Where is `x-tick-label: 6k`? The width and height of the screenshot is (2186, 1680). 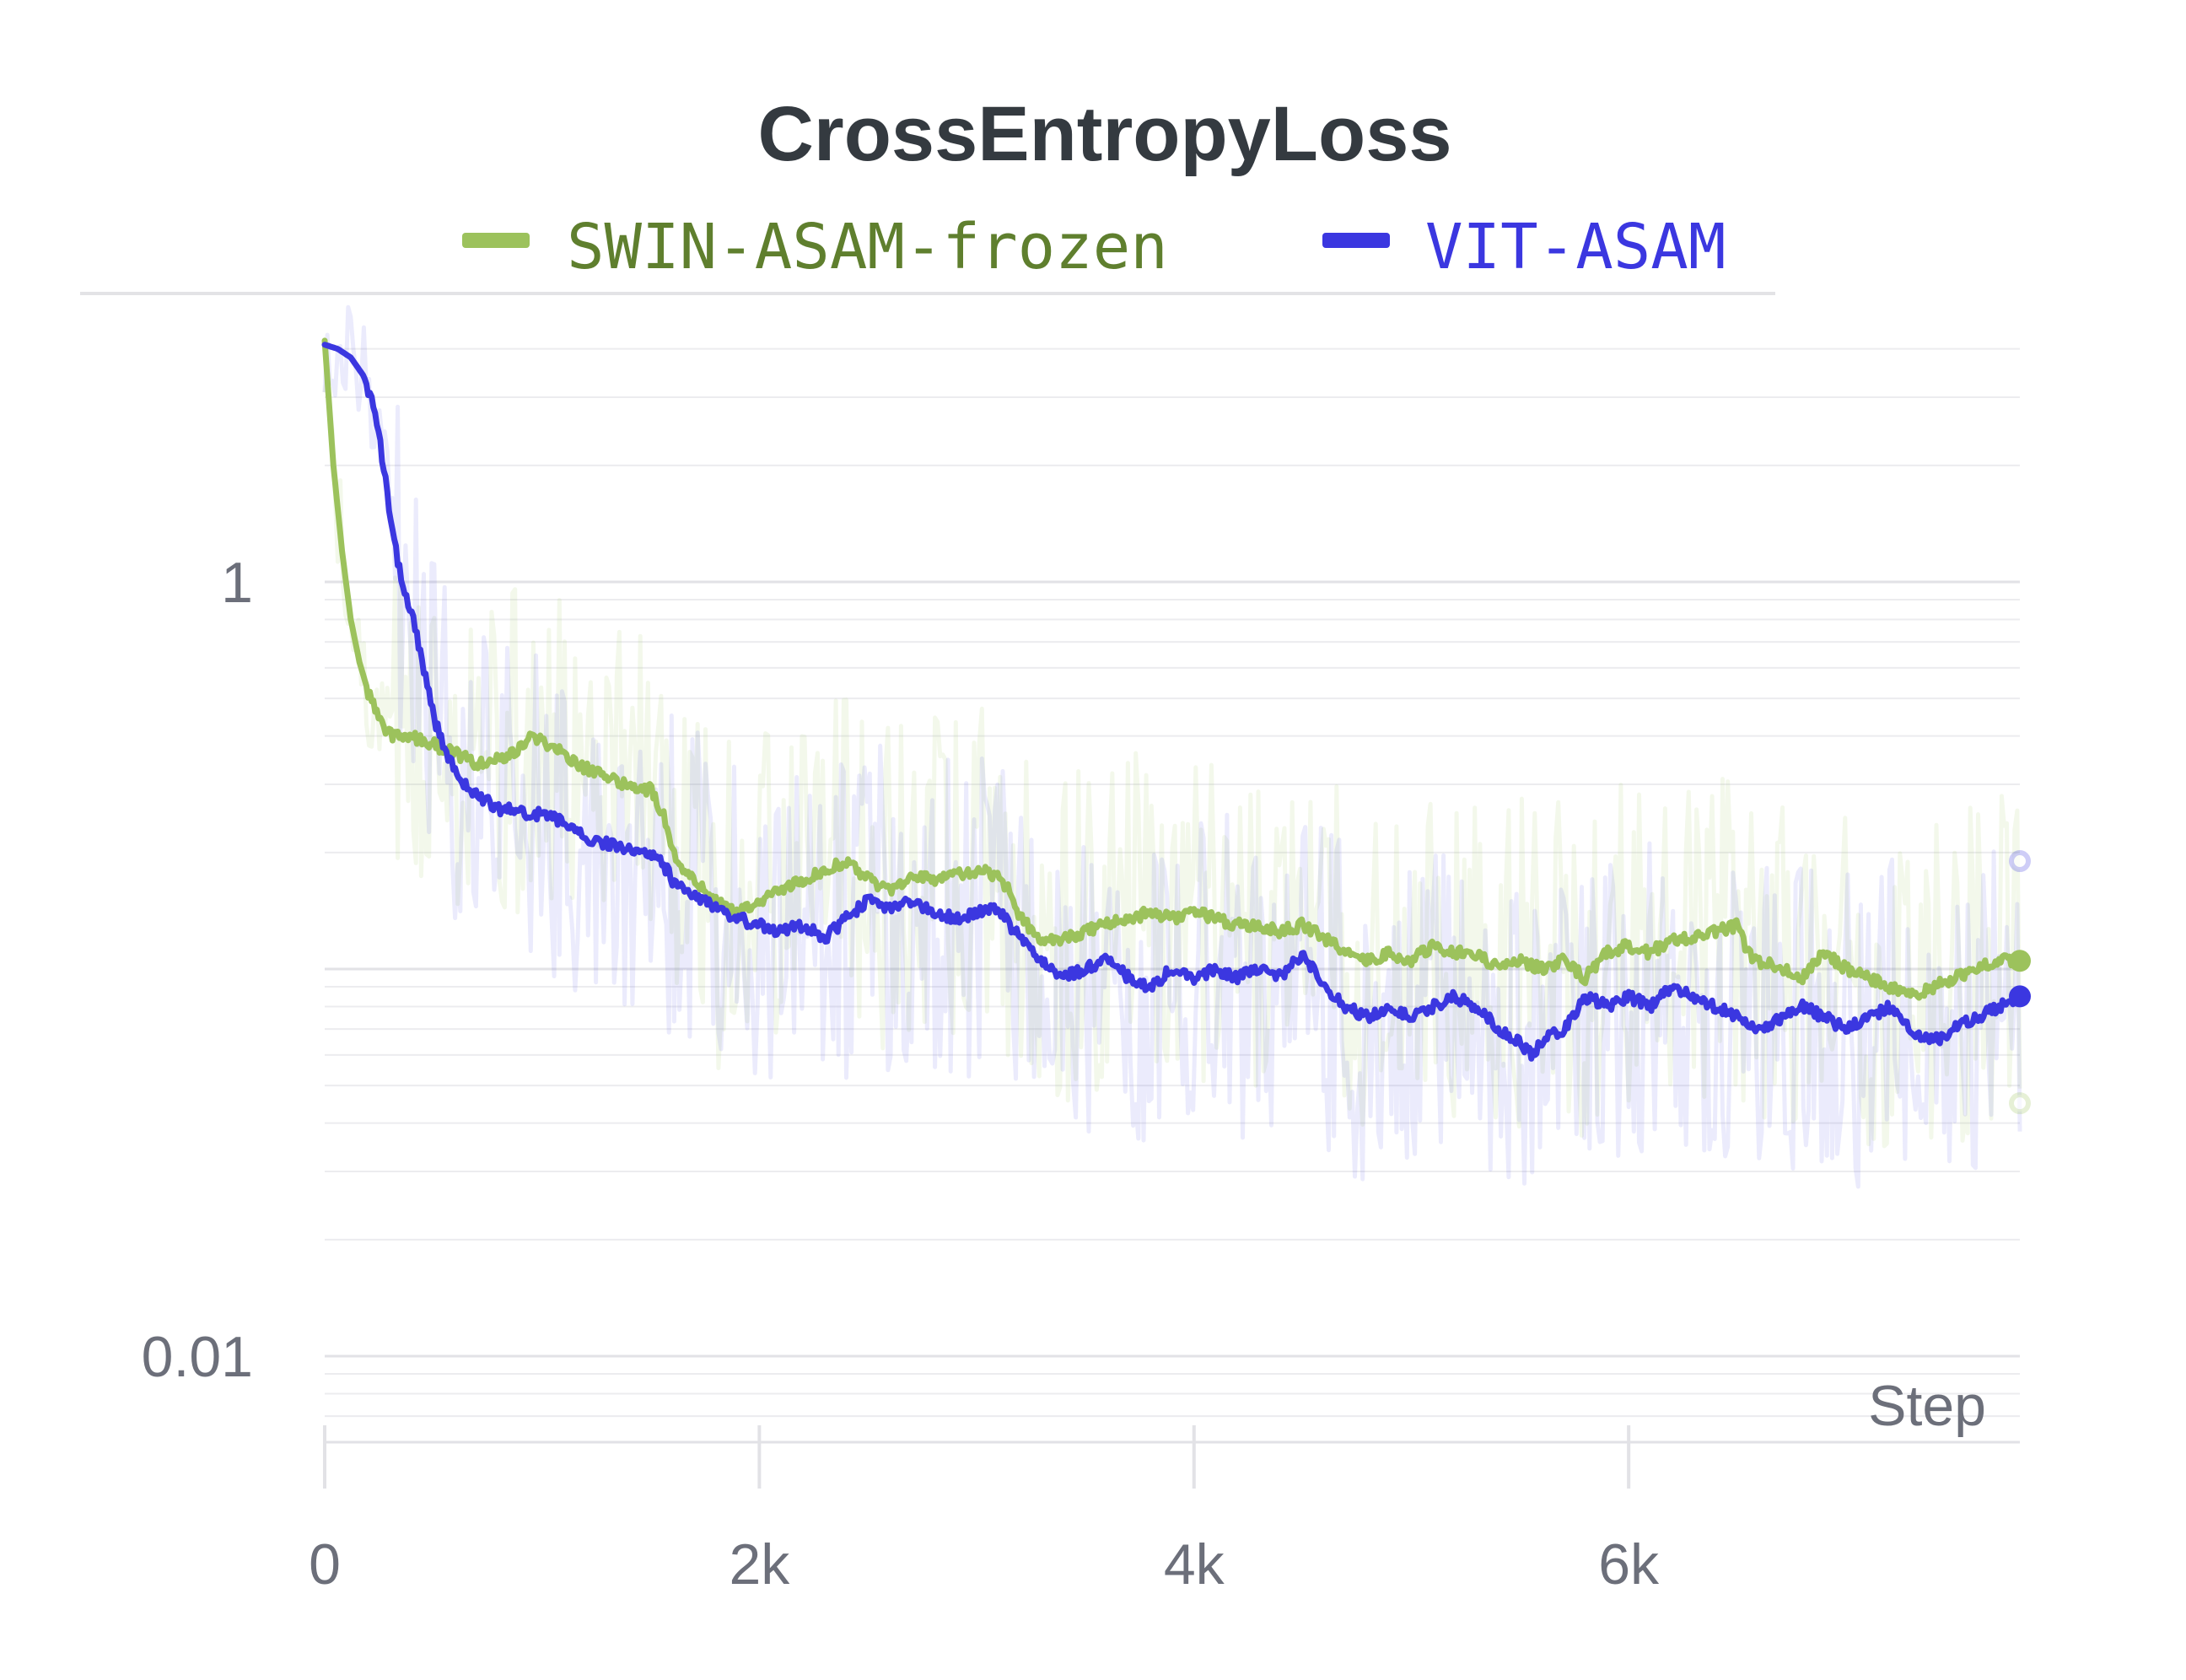
x-tick-label: 6k is located at coordinates (1629, 1564).